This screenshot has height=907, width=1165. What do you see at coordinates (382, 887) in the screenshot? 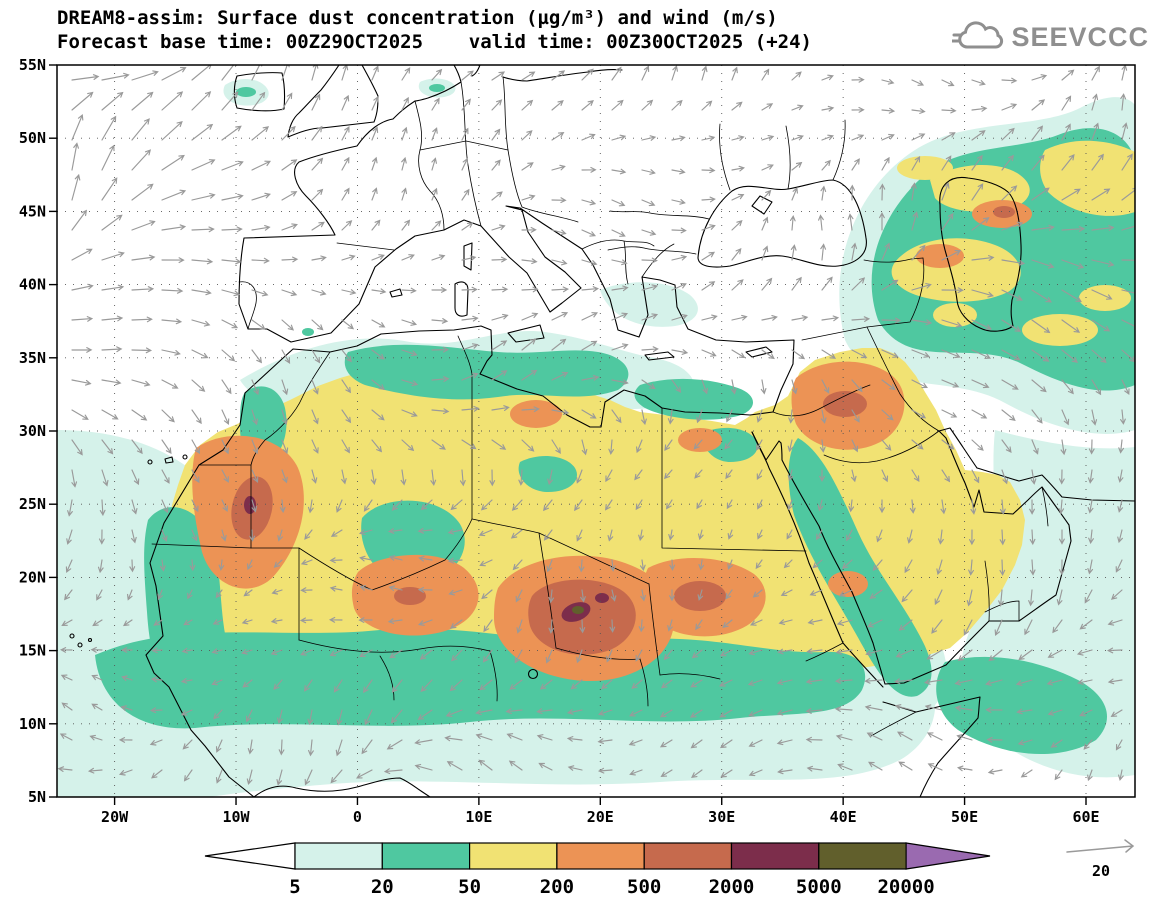
I see `colorbar-label: 20` at bounding box center [382, 887].